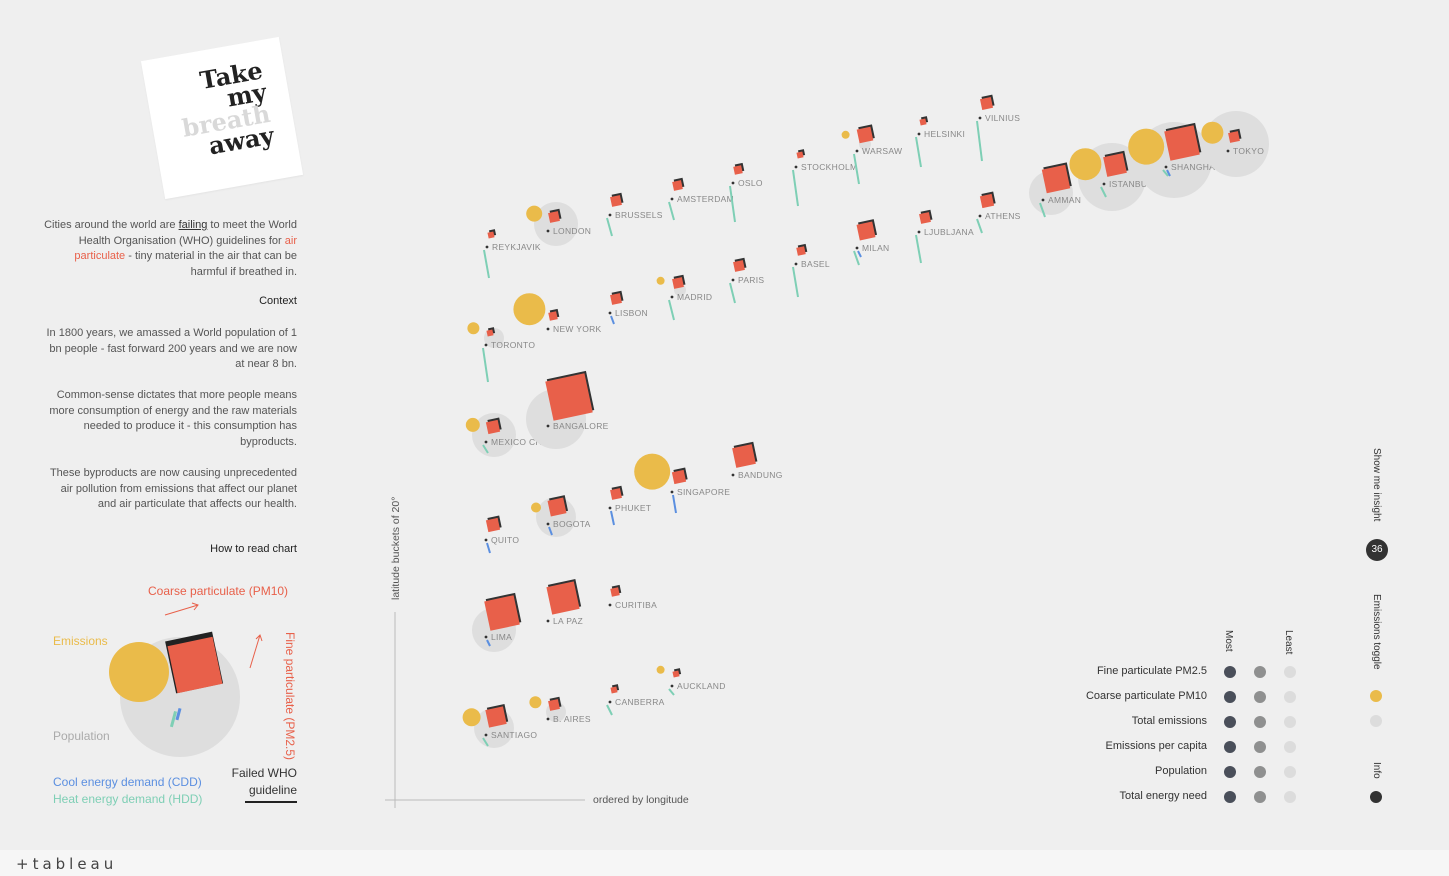 This screenshot has height=876, width=1449. Describe the element at coordinates (1376, 770) in the screenshot. I see `info-label: Info` at that location.